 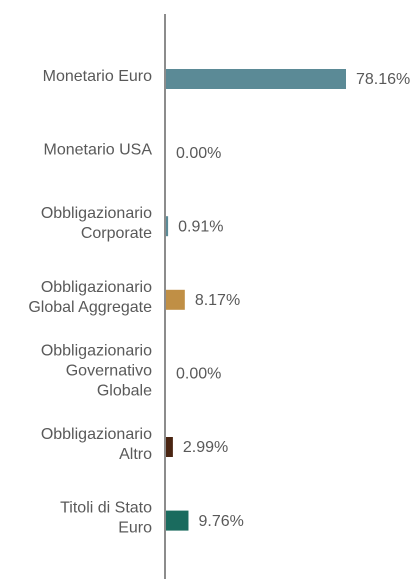 I want to click on value-label: 2.99%, so click(x=205, y=447).